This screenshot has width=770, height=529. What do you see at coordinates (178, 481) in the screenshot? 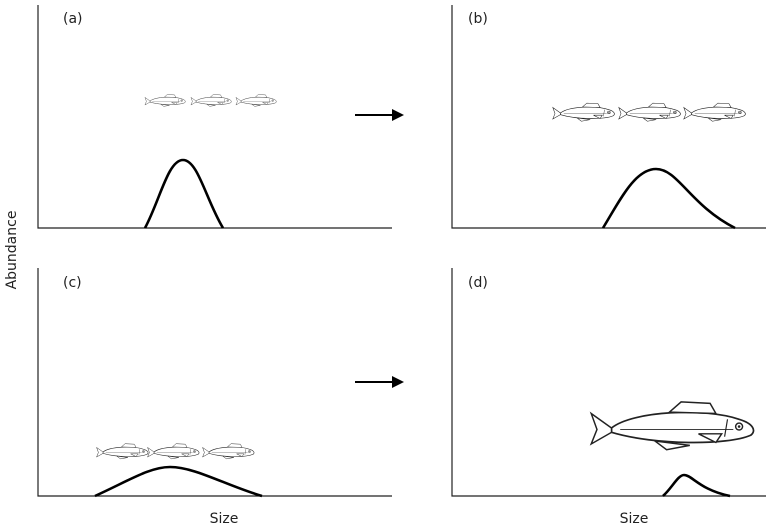
I see `curve-c` at bounding box center [178, 481].